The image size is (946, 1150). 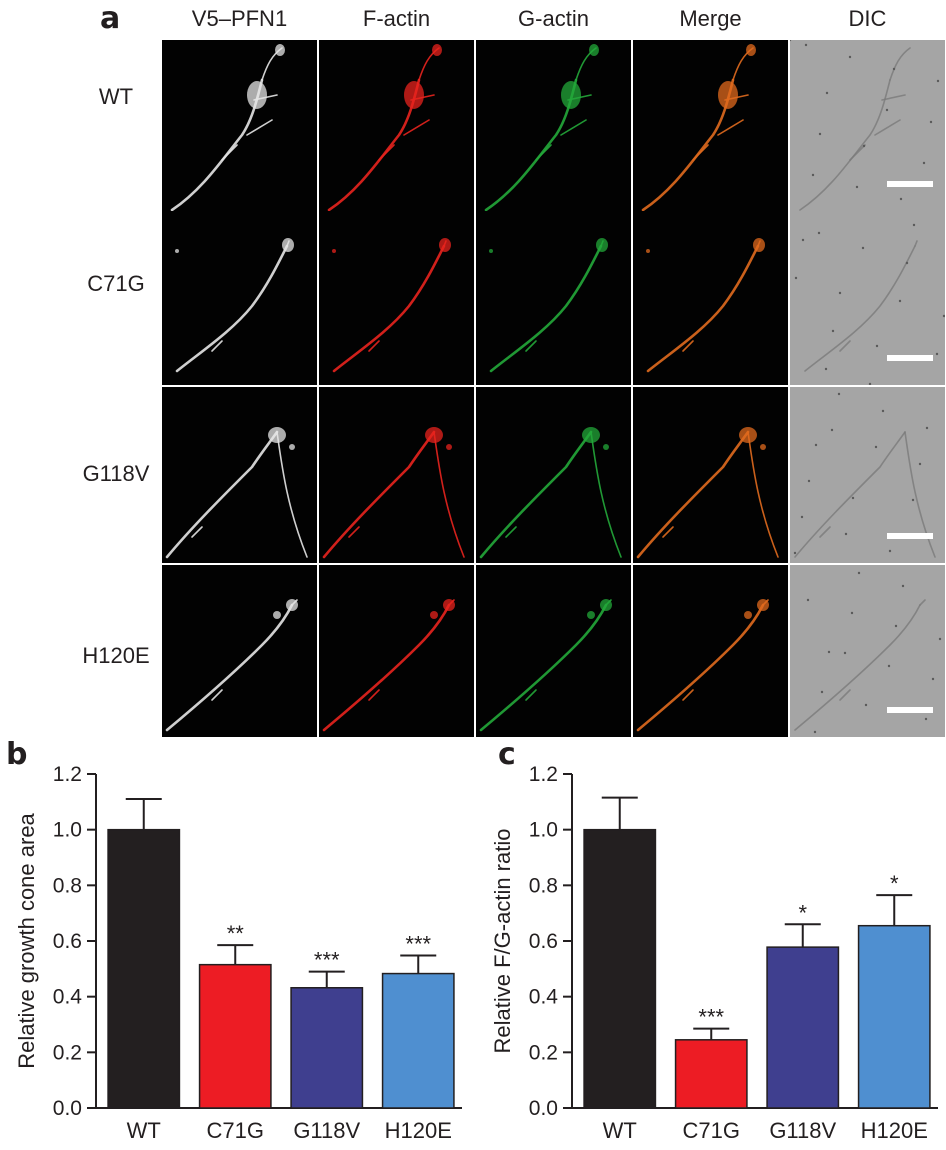 I want to click on column-header-f-actin: F-actin, so click(x=396, y=18).